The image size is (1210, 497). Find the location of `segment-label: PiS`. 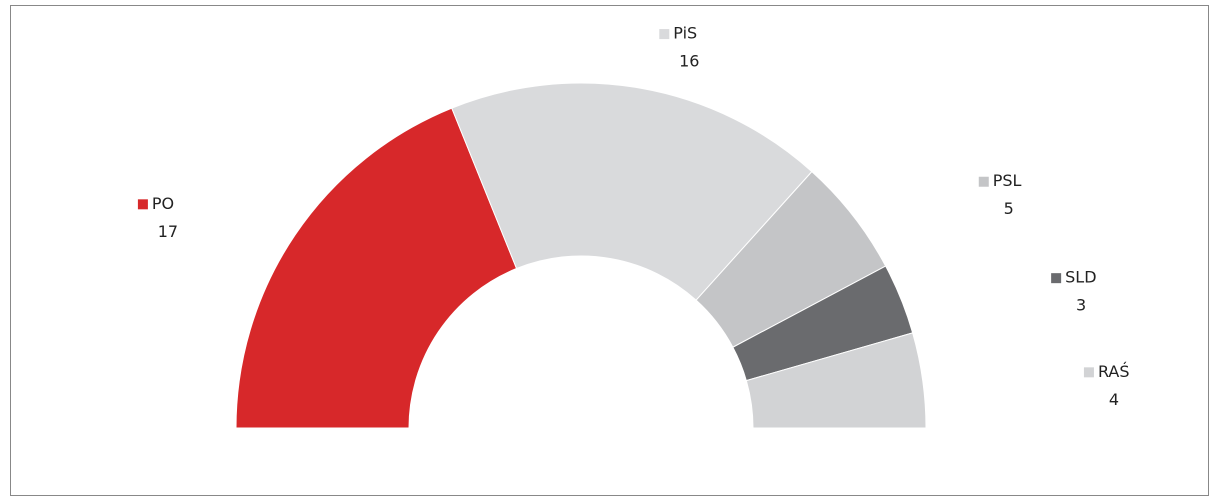

segment-label: PiS is located at coordinates (685, 33).